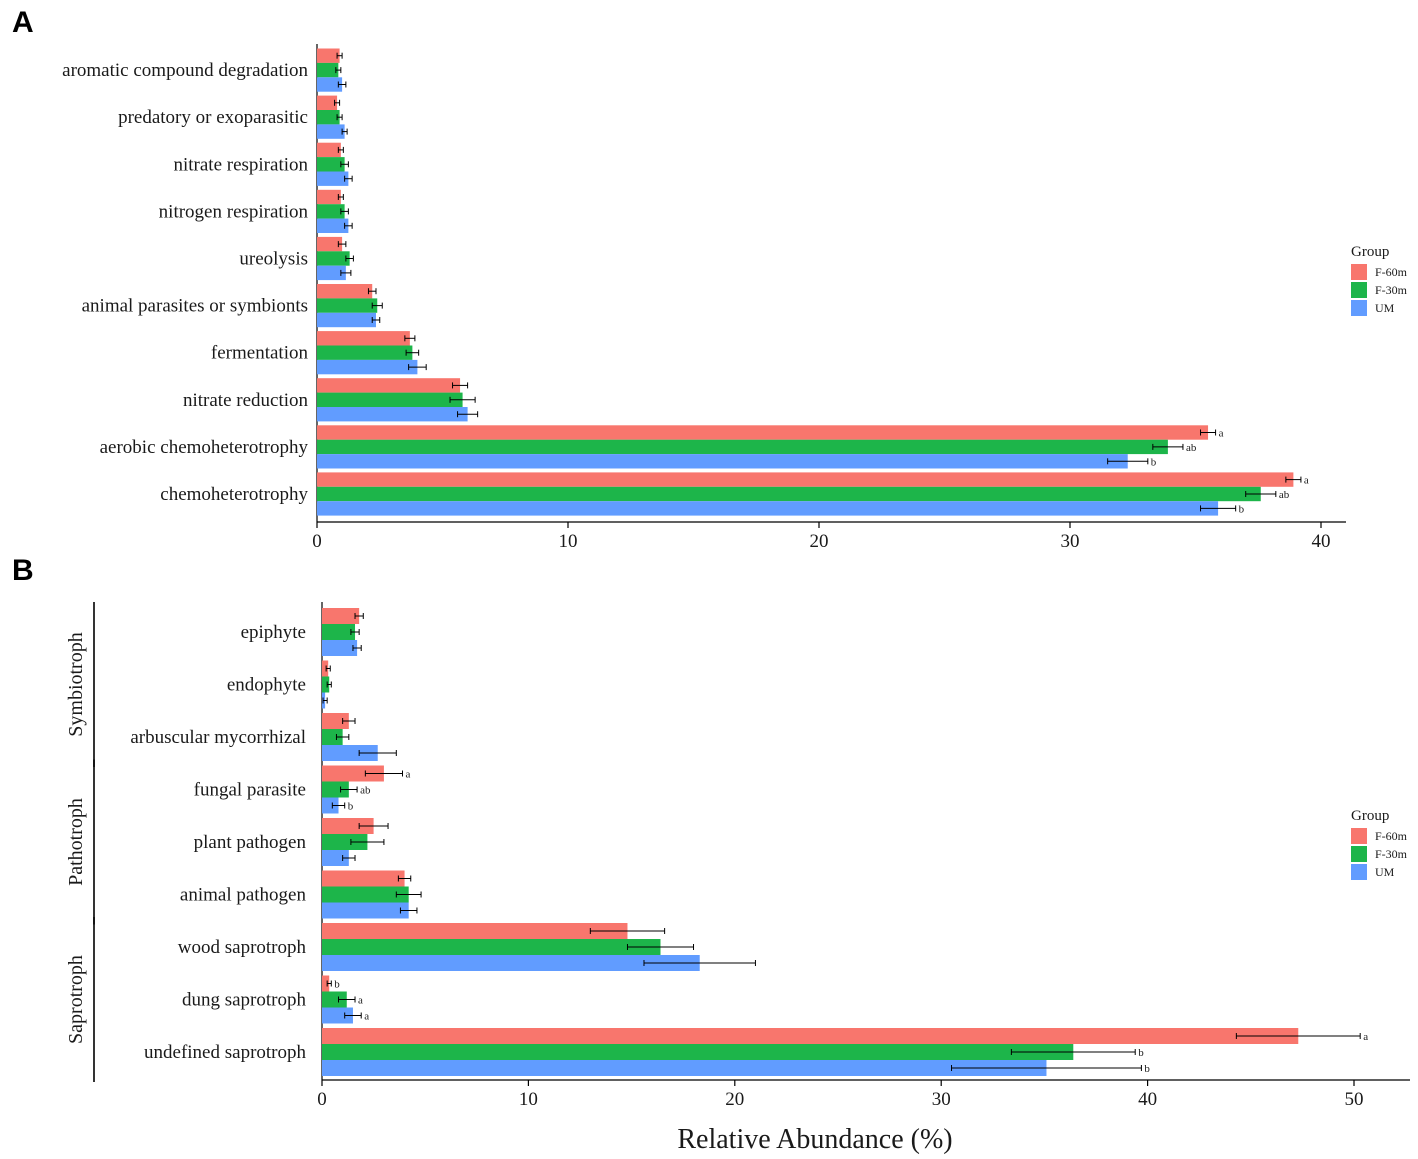  Describe the element at coordinates (23, 570) in the screenshot. I see `panel-letter-b: B` at that location.